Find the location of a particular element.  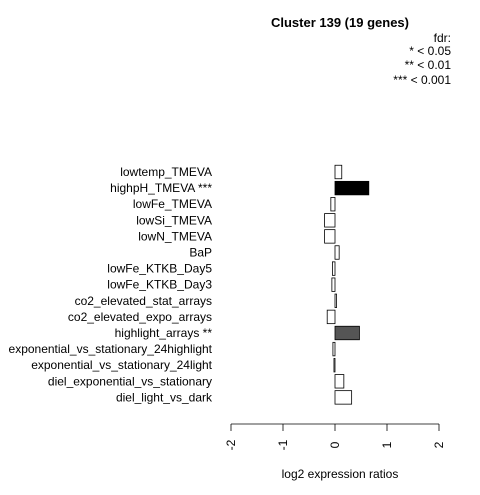

category-label-10: co2_elevated_expo_arrays is located at coordinates (140, 317).